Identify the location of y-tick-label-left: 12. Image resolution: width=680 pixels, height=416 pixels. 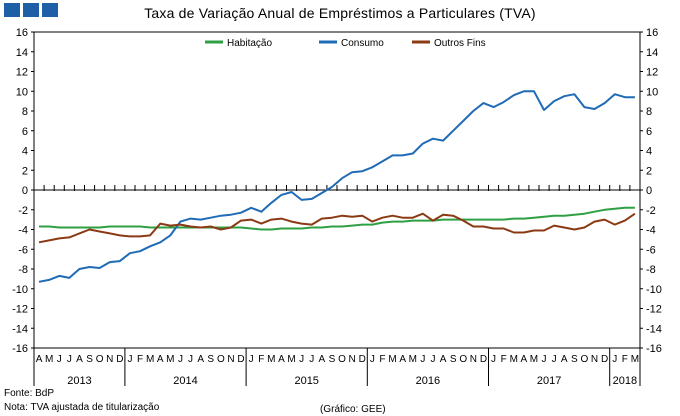
(22, 73).